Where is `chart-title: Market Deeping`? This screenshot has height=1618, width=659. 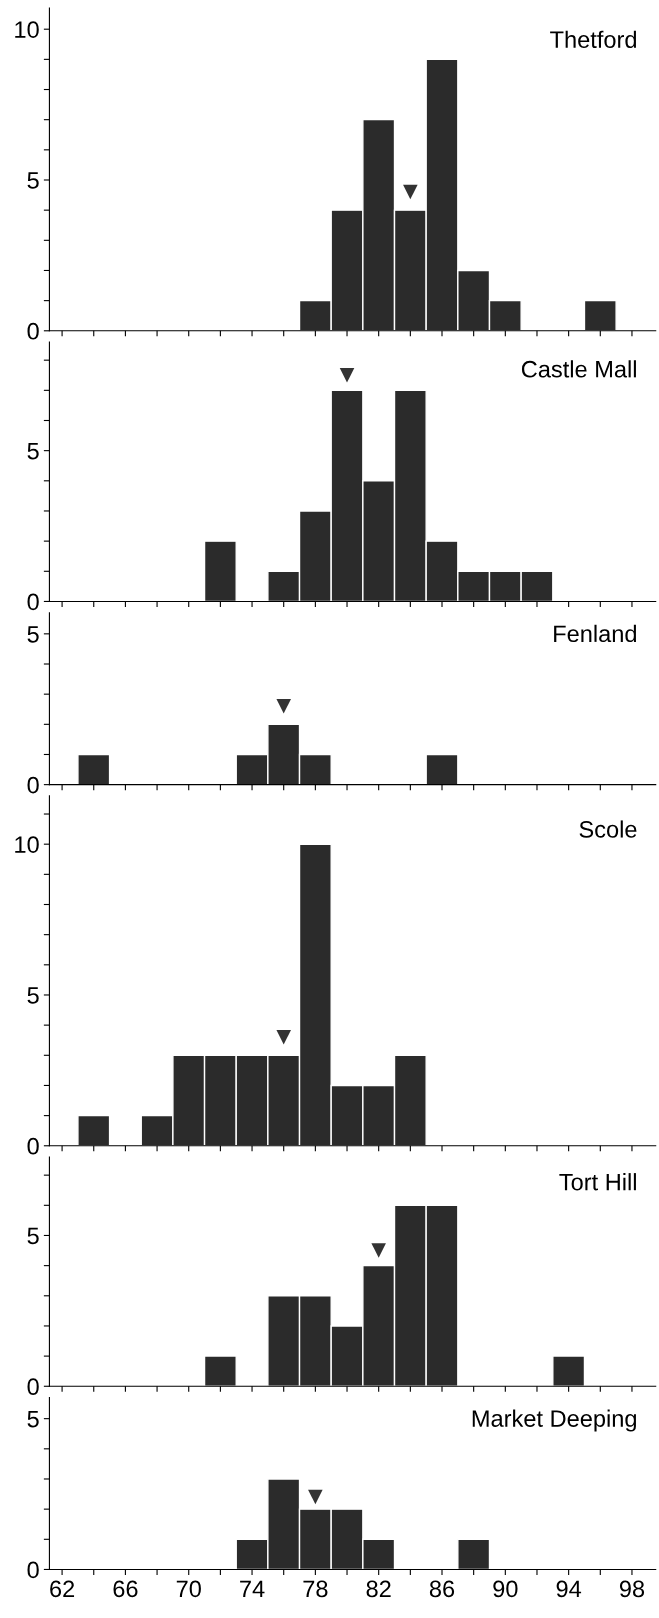 chart-title: Market Deeping is located at coordinates (554, 1420).